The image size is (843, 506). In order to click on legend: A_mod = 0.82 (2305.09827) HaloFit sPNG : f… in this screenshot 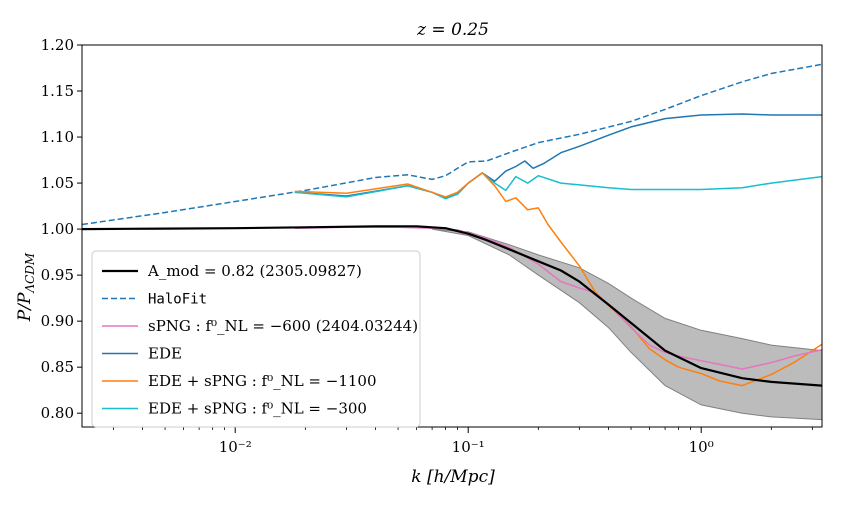, I will do `click(256, 339)`.